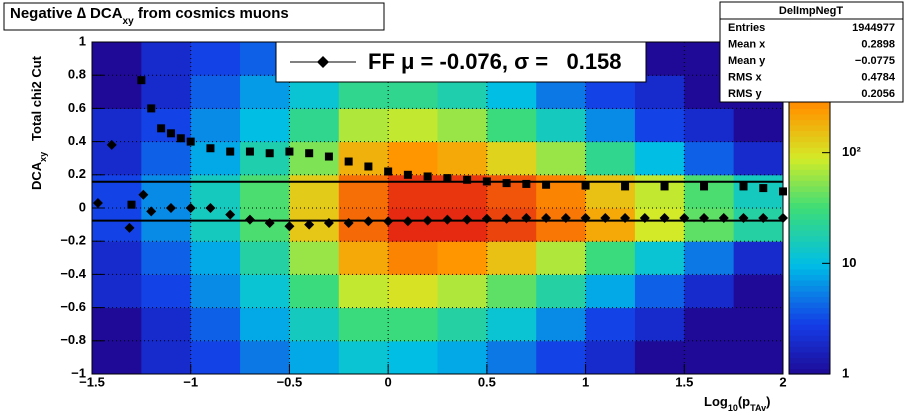 The width and height of the screenshot is (923, 415). I want to click on y-axis-label: DCAxy Total chi2 Cut, so click(38, 122).